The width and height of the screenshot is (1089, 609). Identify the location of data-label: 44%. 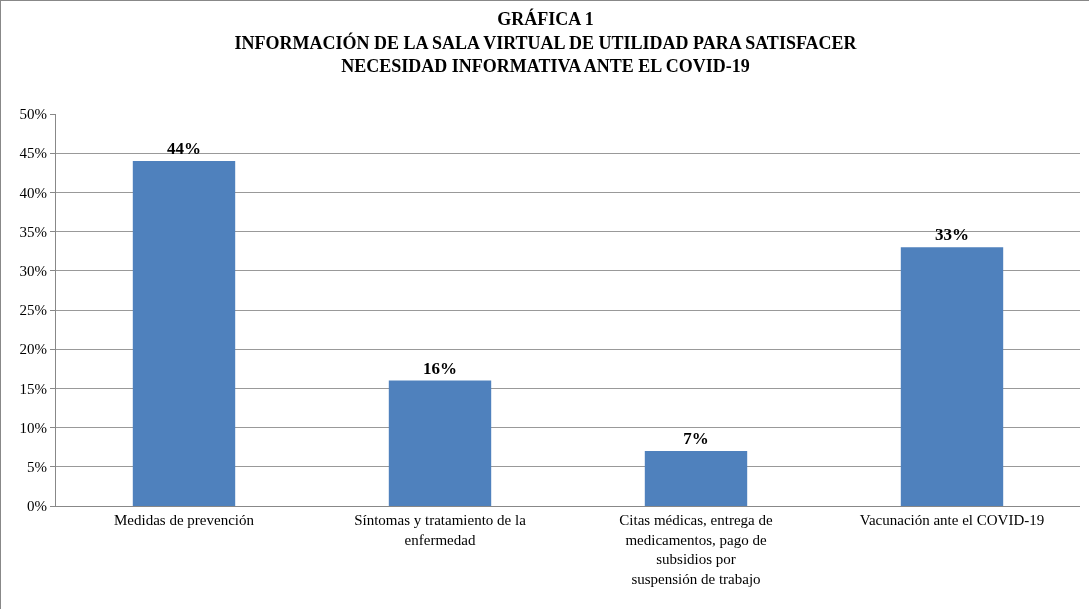
(184, 149).